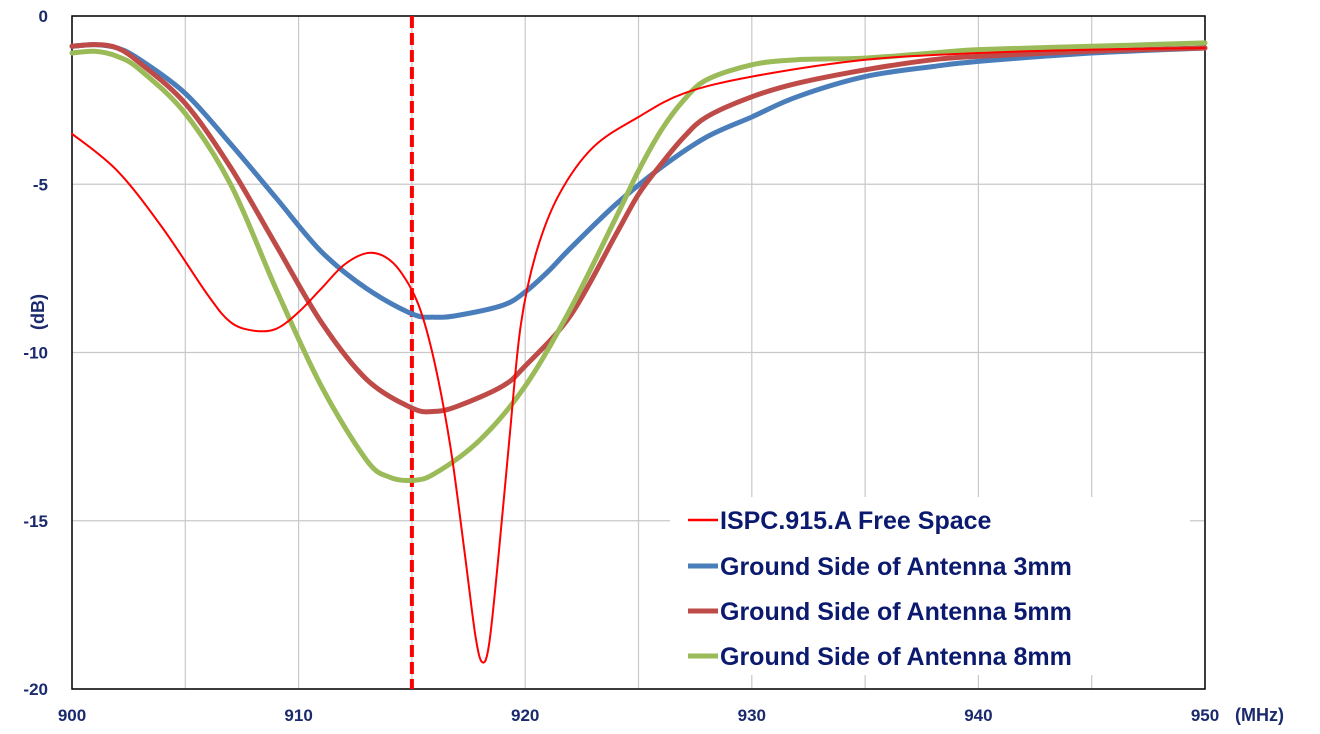 The width and height of the screenshot is (1320, 734). Describe the element at coordinates (1259, 715) in the screenshot. I see `x-axis-label: (MHz)` at that location.